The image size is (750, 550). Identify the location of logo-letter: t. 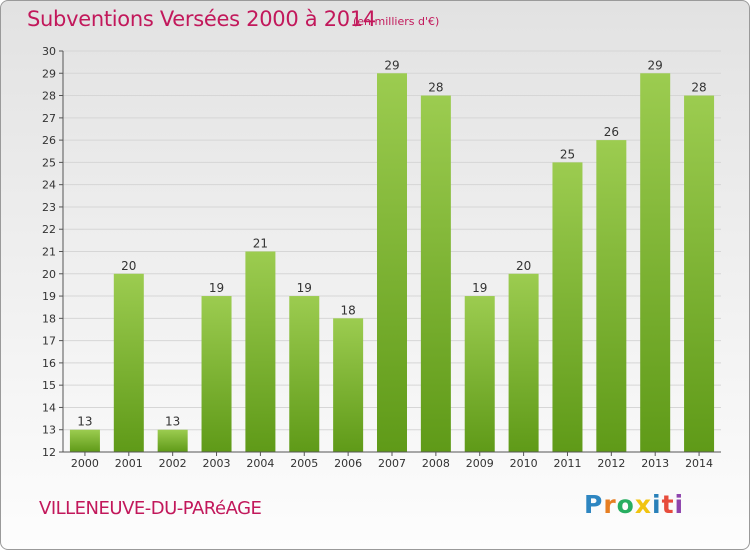
(668, 504).